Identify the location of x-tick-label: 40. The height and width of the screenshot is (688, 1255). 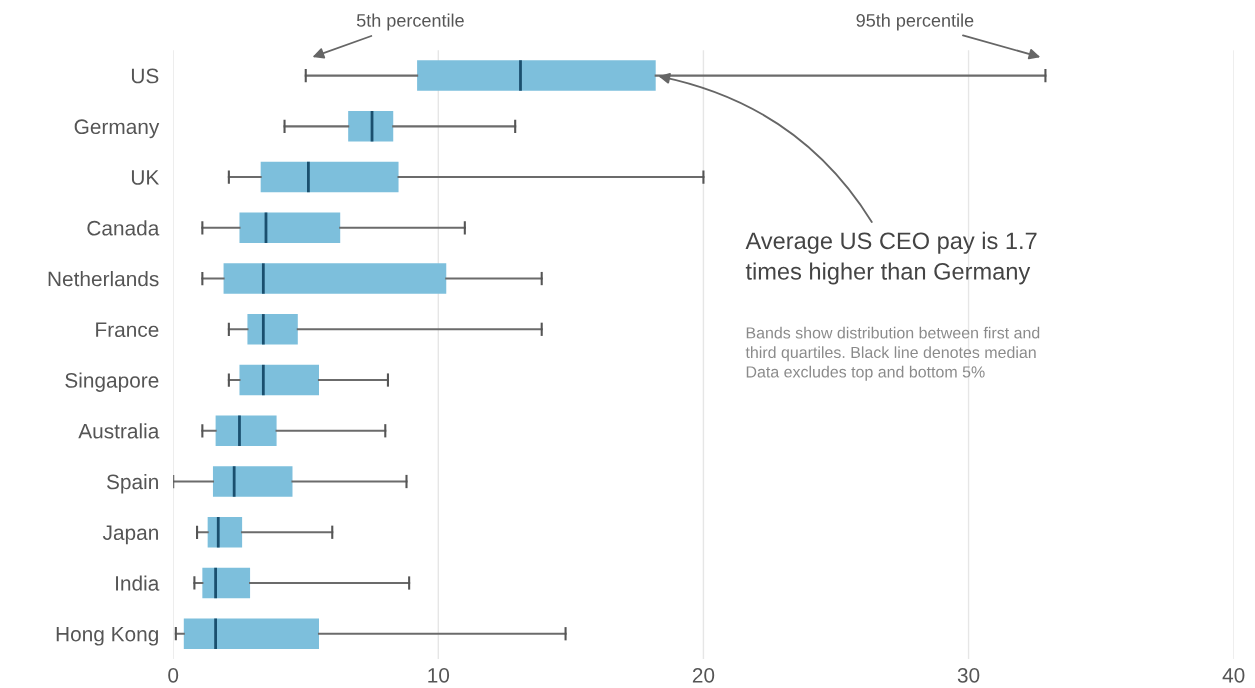
(1233, 675).